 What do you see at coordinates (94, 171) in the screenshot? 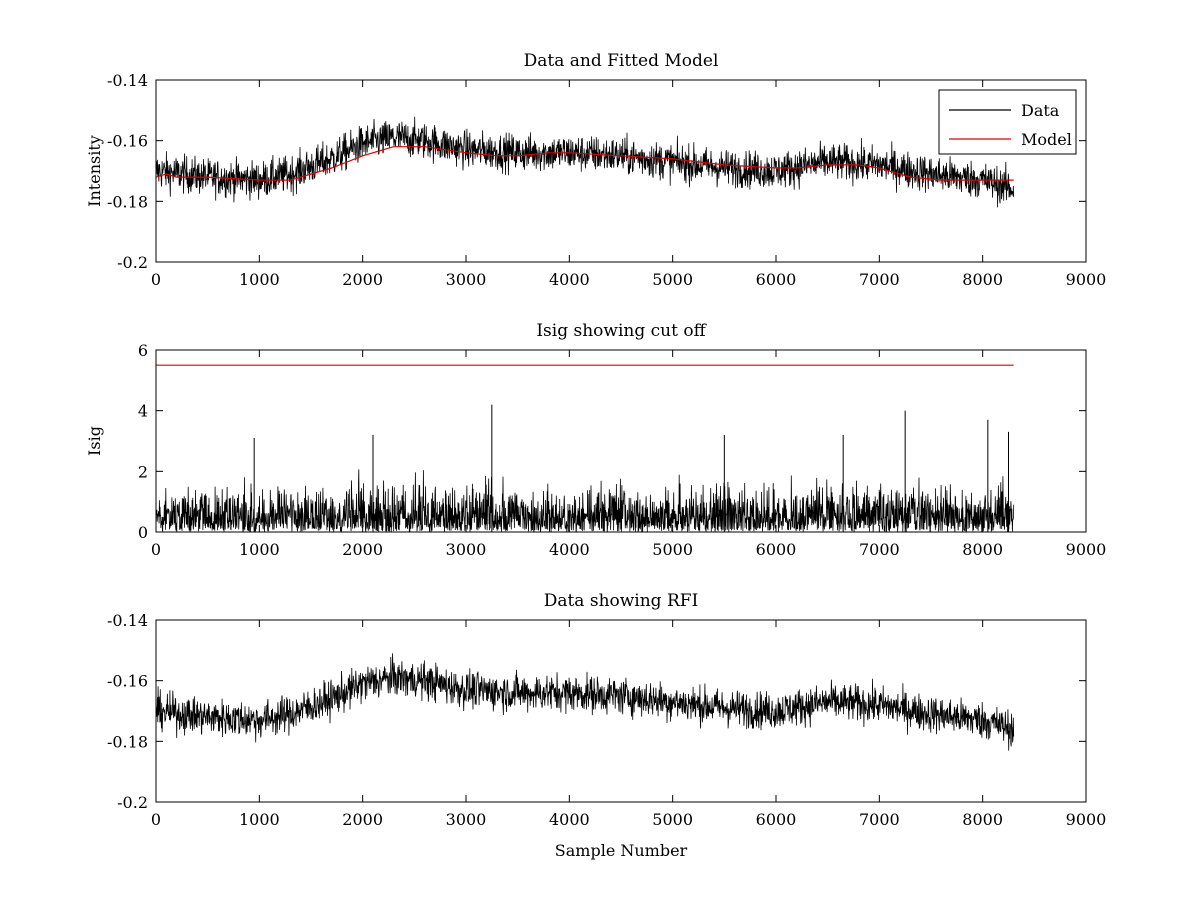
I see `y-axis-label: Intensity` at bounding box center [94, 171].